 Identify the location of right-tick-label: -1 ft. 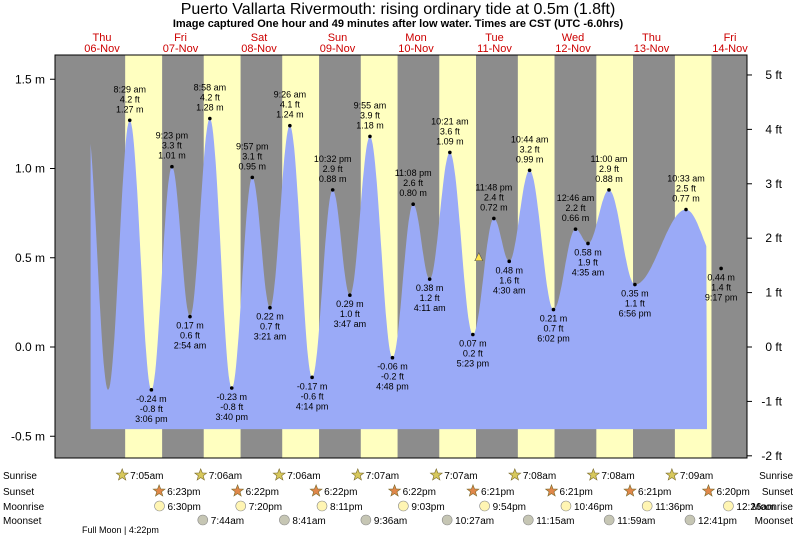
(771, 401).